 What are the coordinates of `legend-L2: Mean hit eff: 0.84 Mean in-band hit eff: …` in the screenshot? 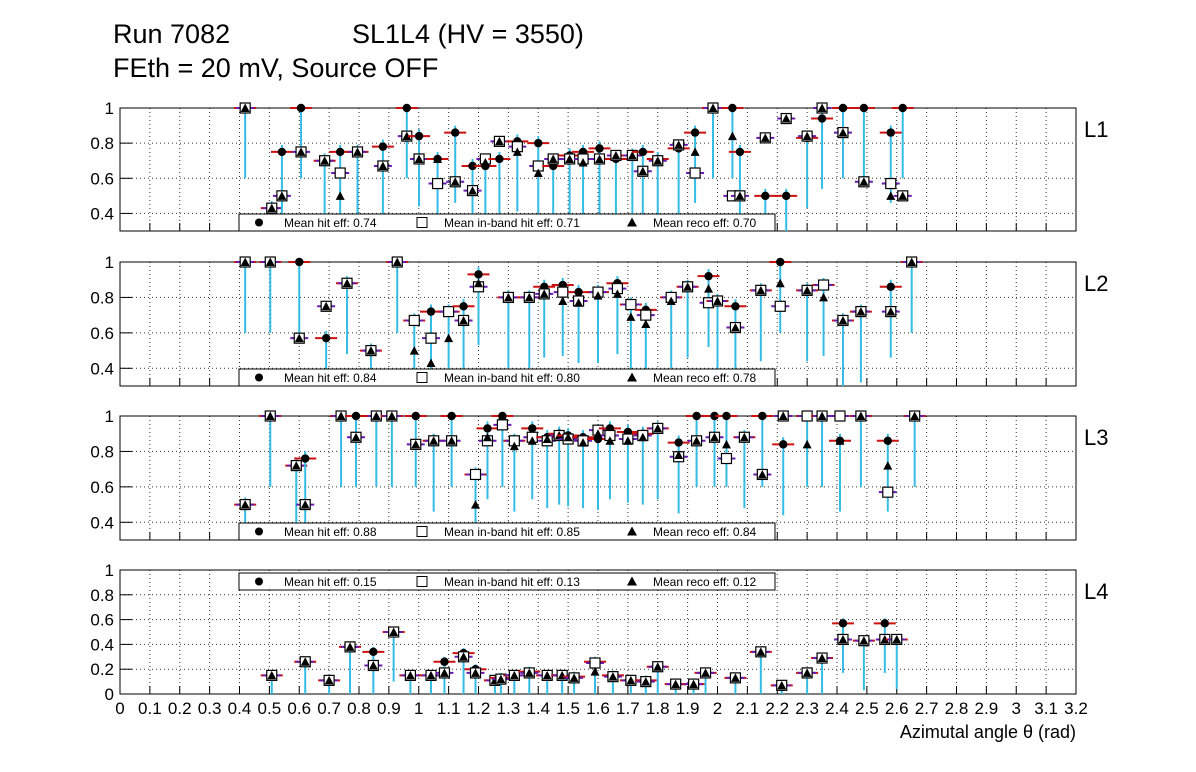 It's located at (507, 377).